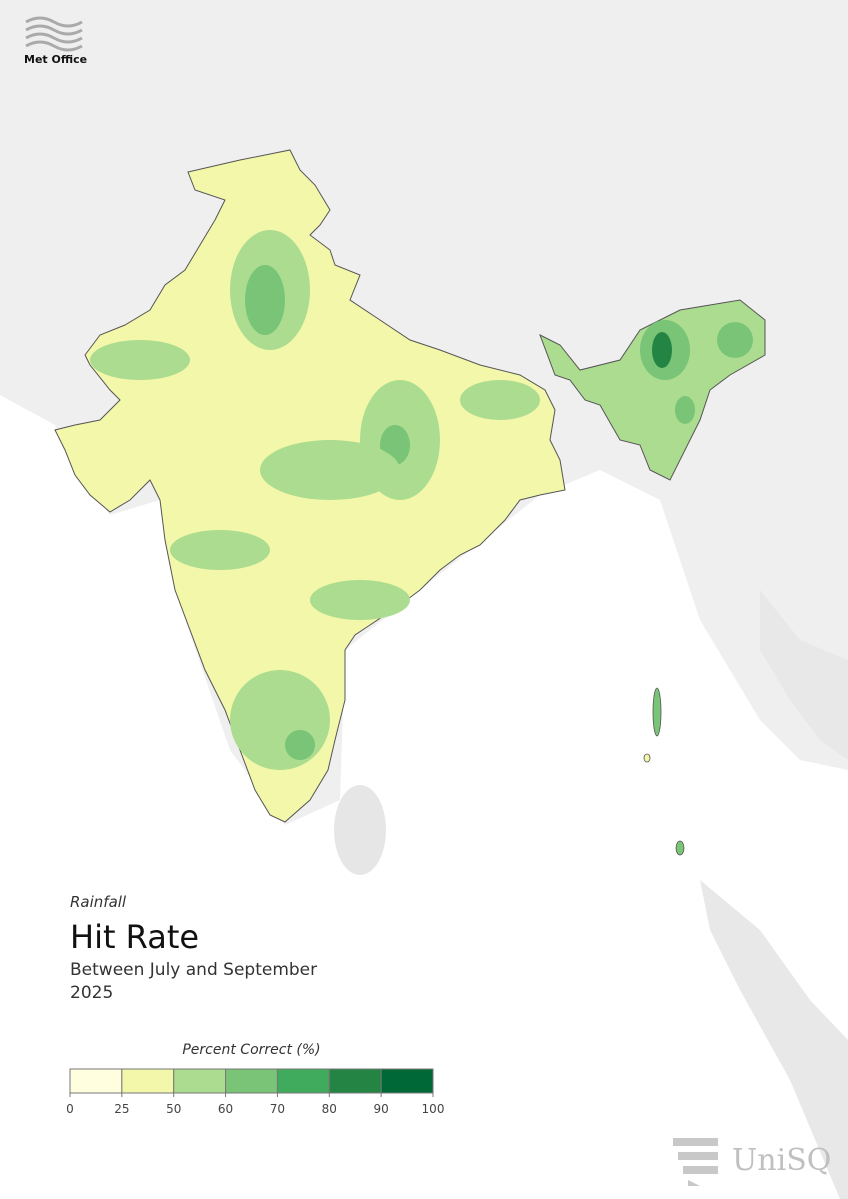 This screenshot has width=848, height=1199. Describe the element at coordinates (70, 1109) in the screenshot. I see `legend-tick-label: 0` at that location.